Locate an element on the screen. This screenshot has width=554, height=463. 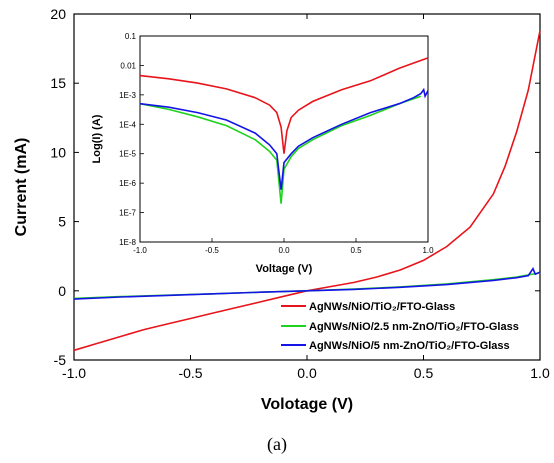
inset-y-tick-label: 0.01 is located at coordinates (128, 65).